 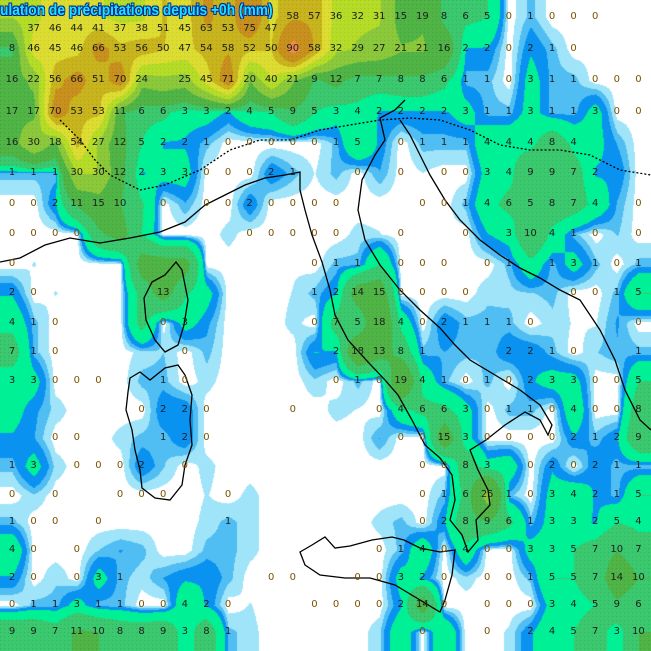 What do you see at coordinates (141, 111) in the screenshot?
I see `grid-value: 6` at bounding box center [141, 111].